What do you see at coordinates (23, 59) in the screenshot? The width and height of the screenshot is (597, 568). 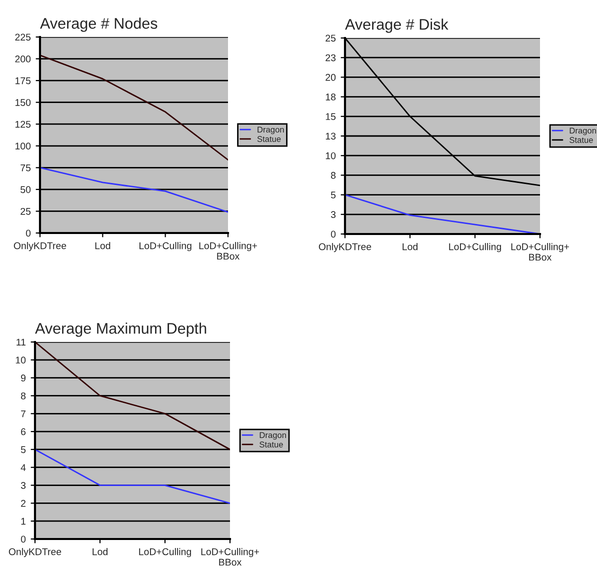 I see `y-tick-label: 200` at bounding box center [23, 59].